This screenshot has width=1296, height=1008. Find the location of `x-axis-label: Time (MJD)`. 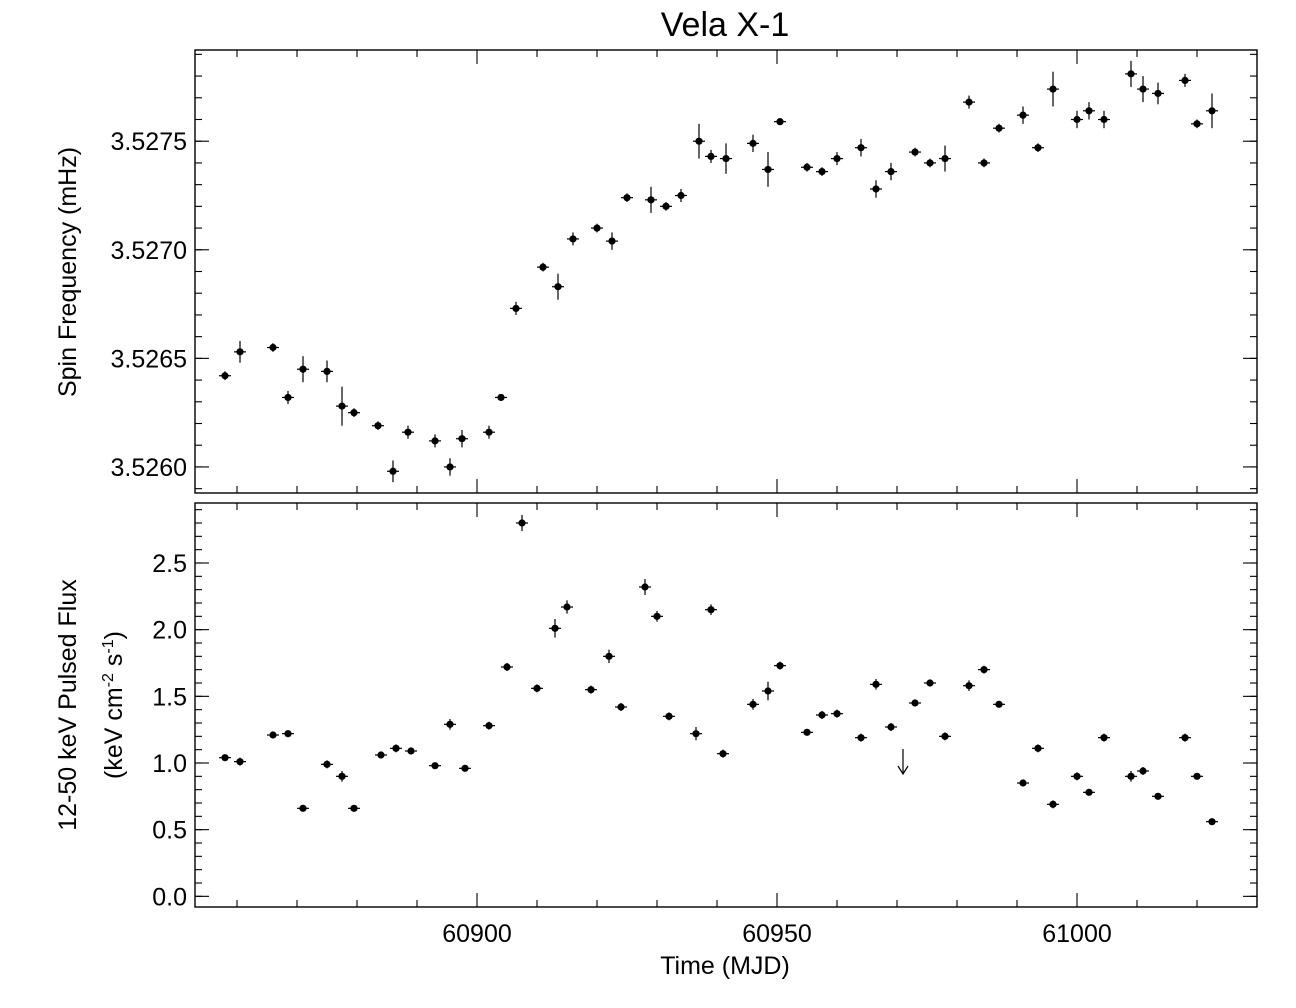

x-axis-label: Time (MJD) is located at coordinates (725, 966).